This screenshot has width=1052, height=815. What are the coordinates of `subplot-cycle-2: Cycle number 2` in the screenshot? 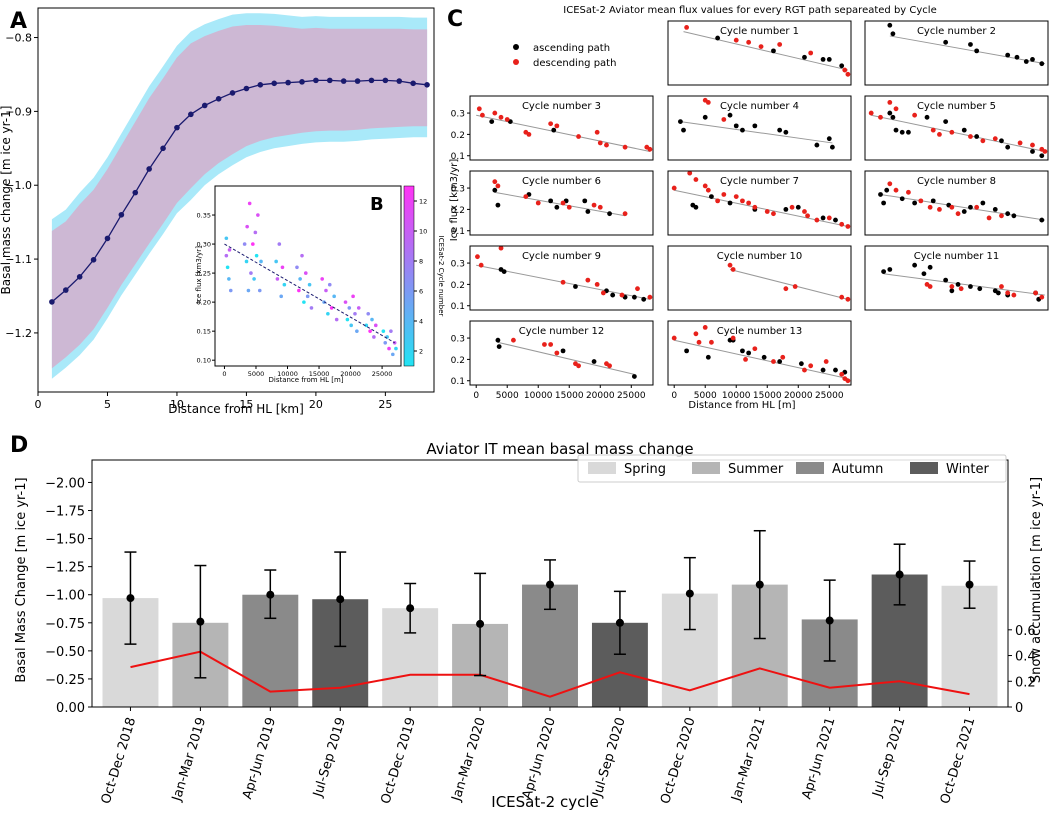 It's located at (956, 53).